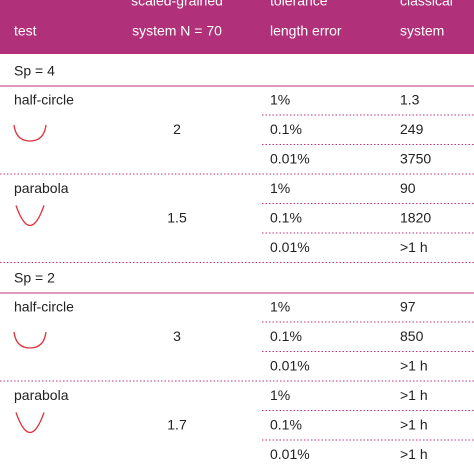 The height and width of the screenshot is (469, 474). What do you see at coordinates (422, 31) in the screenshot?
I see `header-label: system` at bounding box center [422, 31].